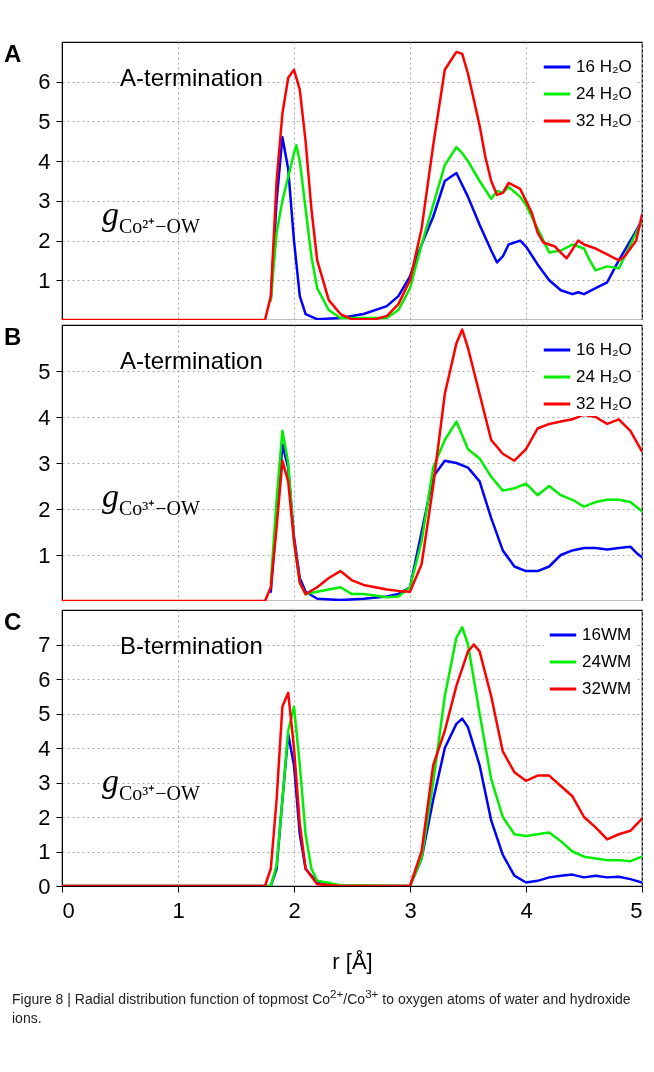 The height and width of the screenshot is (1072, 654). I want to click on x-tick-label: 1, so click(178, 910).